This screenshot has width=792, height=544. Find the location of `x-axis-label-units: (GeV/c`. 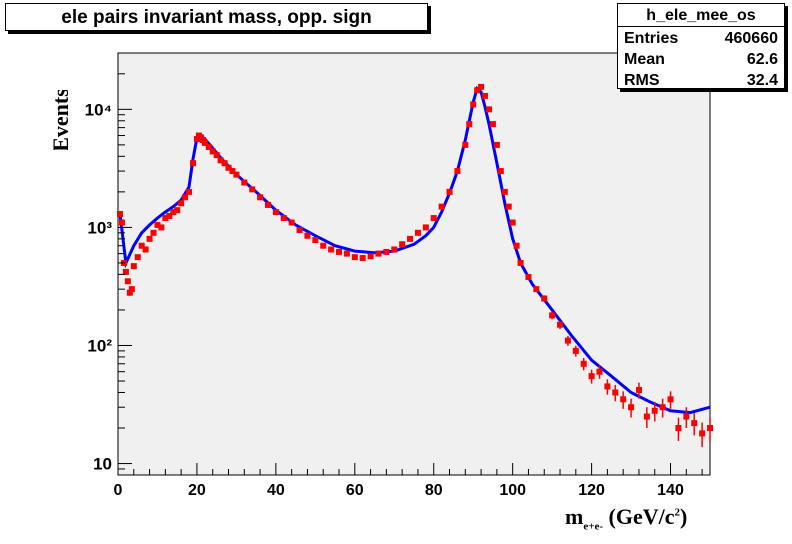

x-axis-label-units: (GeV/c is located at coordinates (641, 516).